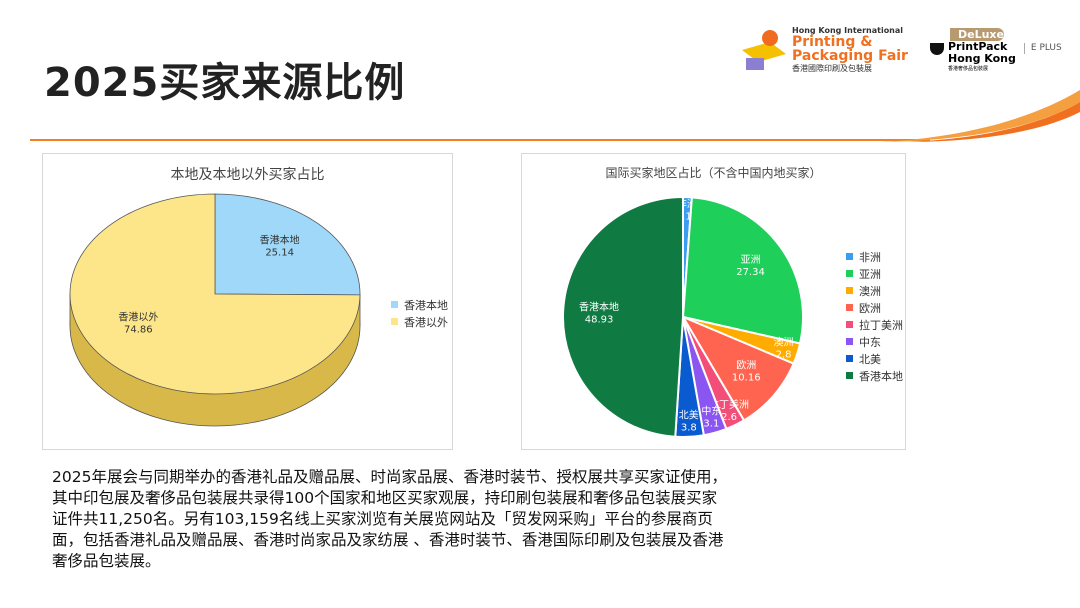 The image size is (1080, 608). What do you see at coordinates (977, 34) in the screenshot?
I see `logo-badge: DeLuxe` at bounding box center [977, 34].